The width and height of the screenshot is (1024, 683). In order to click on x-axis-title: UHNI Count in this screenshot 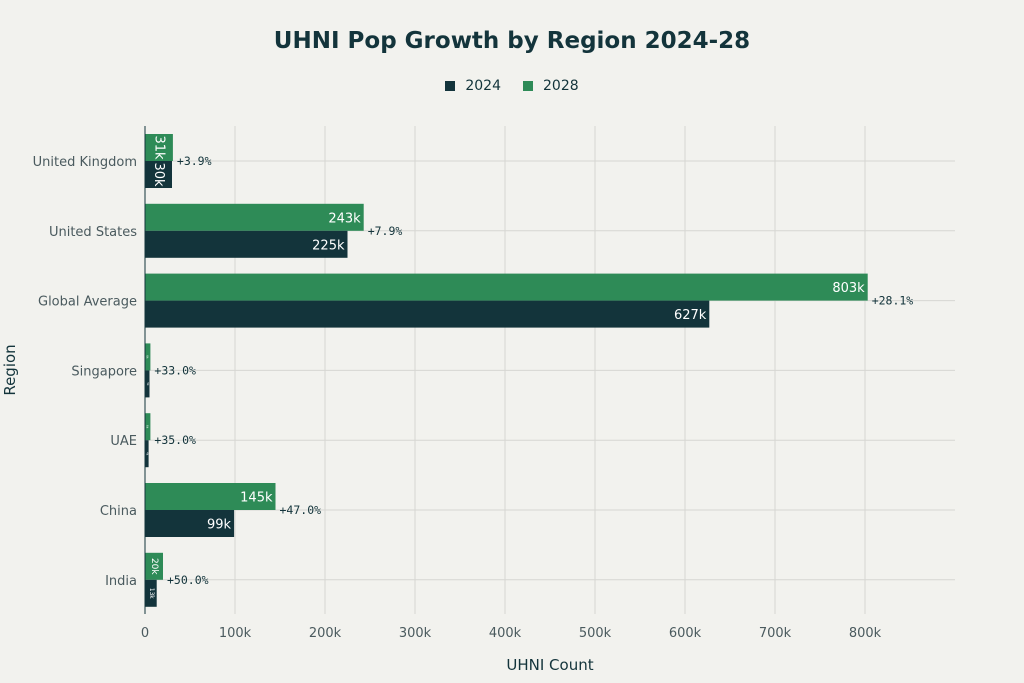, I will do `click(550, 665)`.